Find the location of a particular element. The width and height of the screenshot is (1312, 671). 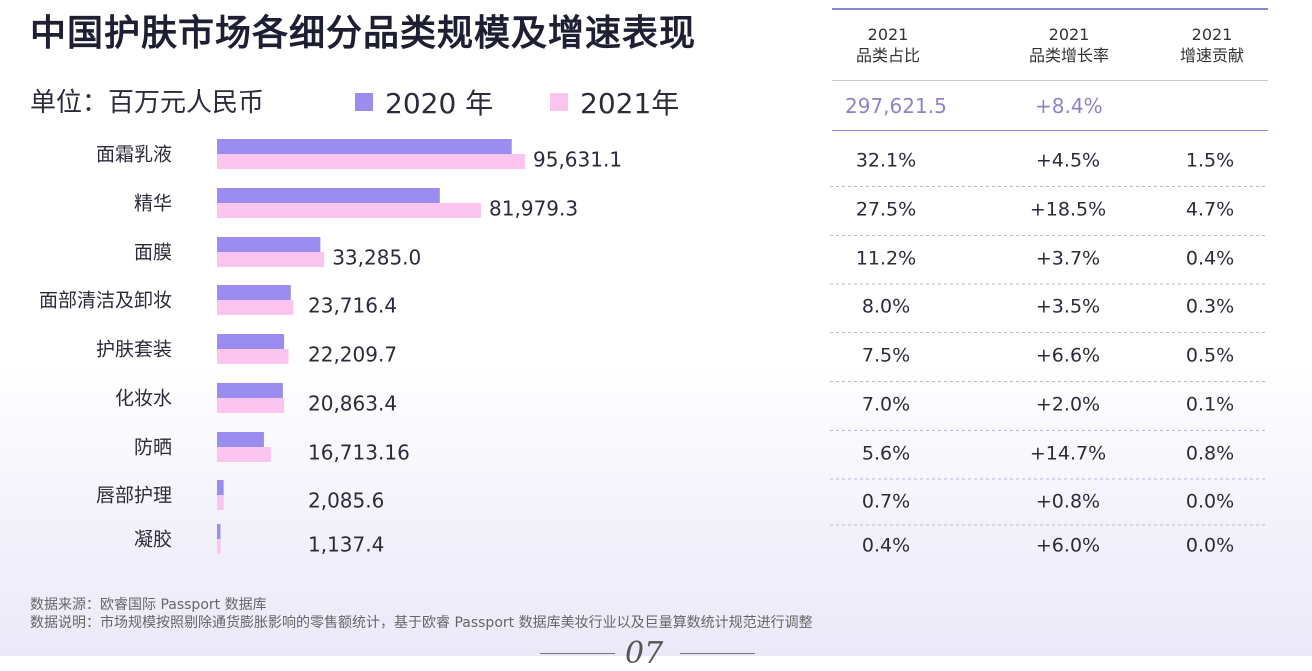

value-label: 33,285.0 is located at coordinates (376, 258).